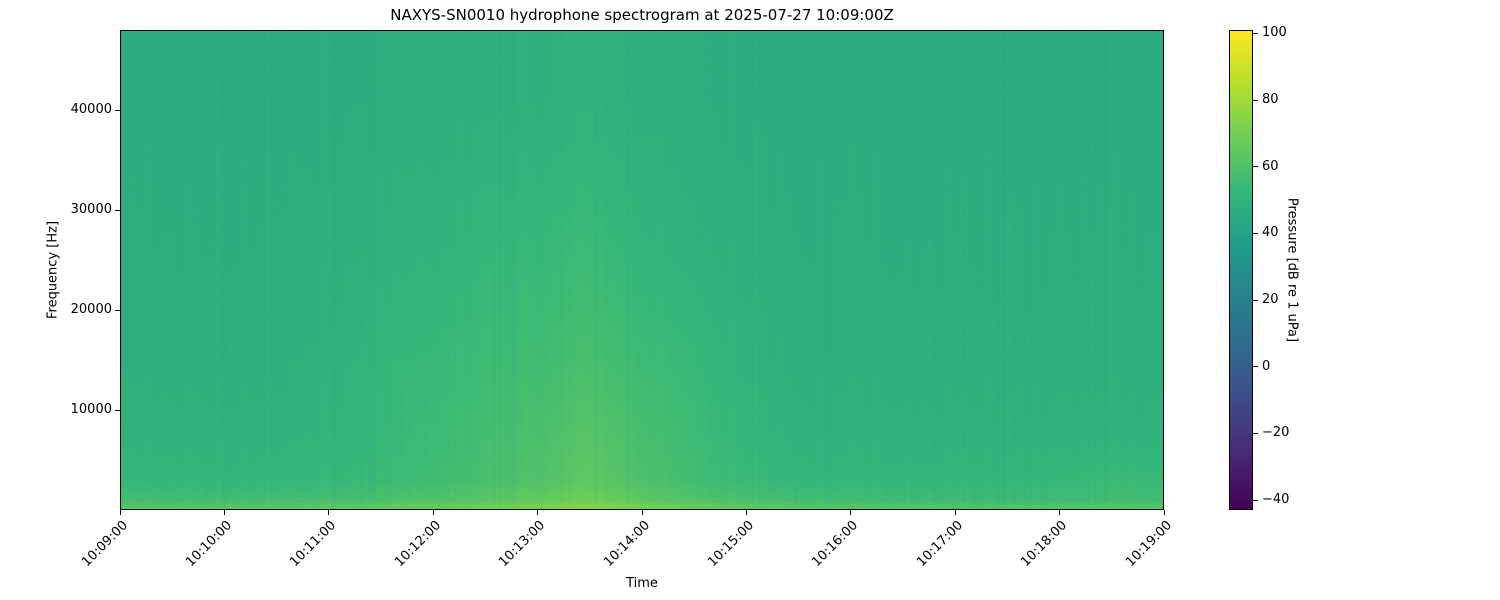 The height and width of the screenshot is (600, 1500). What do you see at coordinates (53, 270) in the screenshot?
I see `y-axis-label: Frequency [Hz]` at bounding box center [53, 270].